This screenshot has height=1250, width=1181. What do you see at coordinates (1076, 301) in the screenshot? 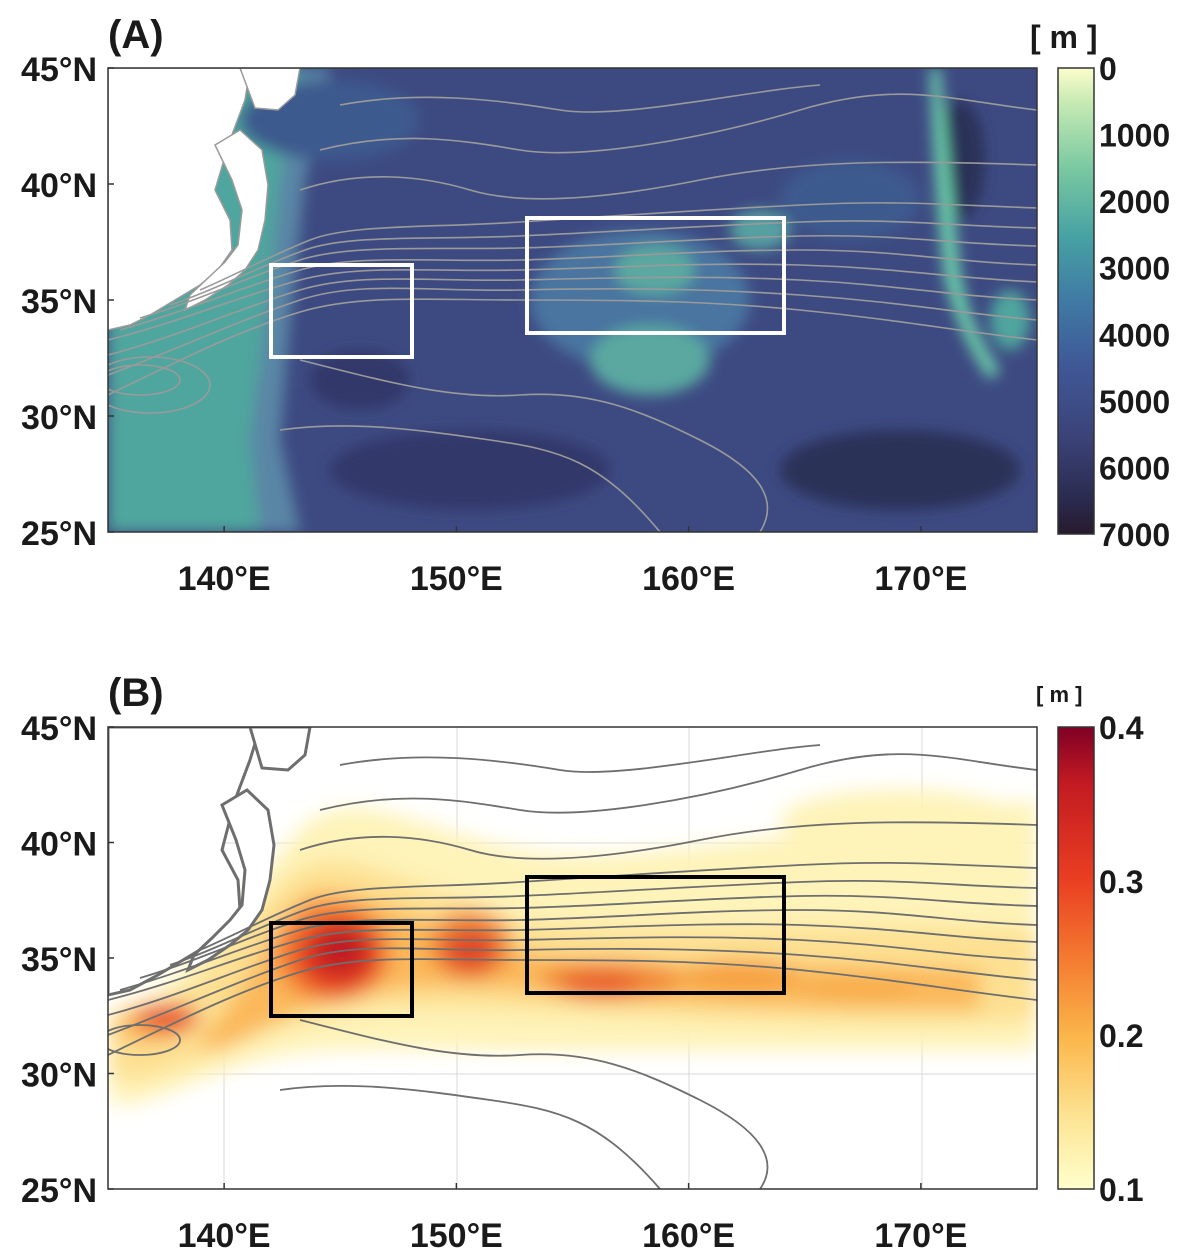
I see `colorbar-a` at bounding box center [1076, 301].